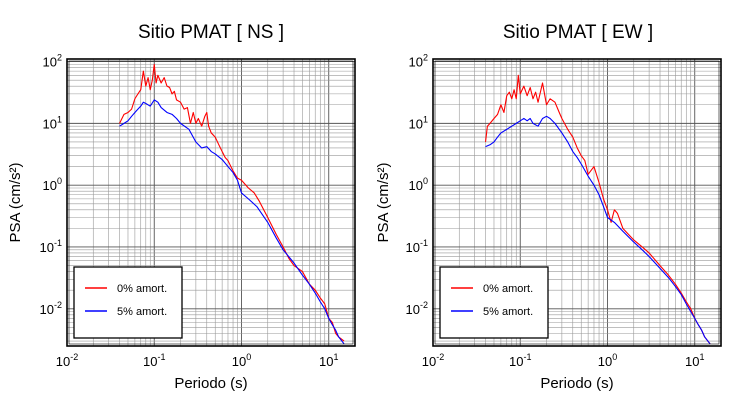  I want to click on chart-title: Sitio PMAT [ EW ], so click(578, 32).